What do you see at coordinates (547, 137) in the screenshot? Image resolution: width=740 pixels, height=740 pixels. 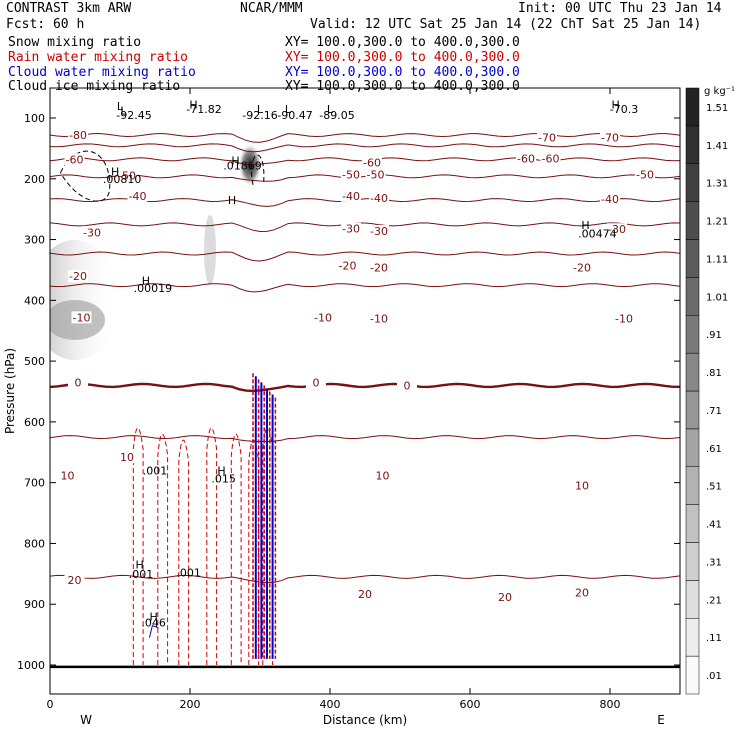 I see `isotherm-label: -70` at bounding box center [547, 137].